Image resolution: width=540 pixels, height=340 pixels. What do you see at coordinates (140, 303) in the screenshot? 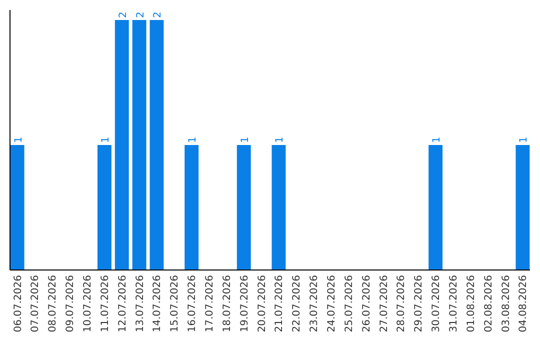
I see `x-tick-label: 13.07.2026` at bounding box center [140, 303].